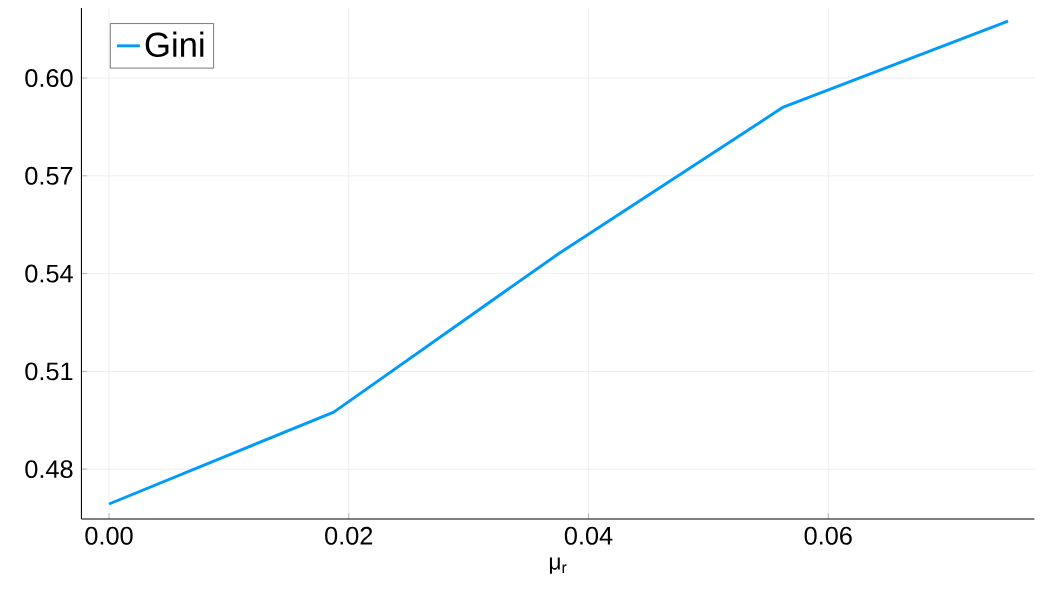  I want to click on legend-label: Gini, so click(174, 44).